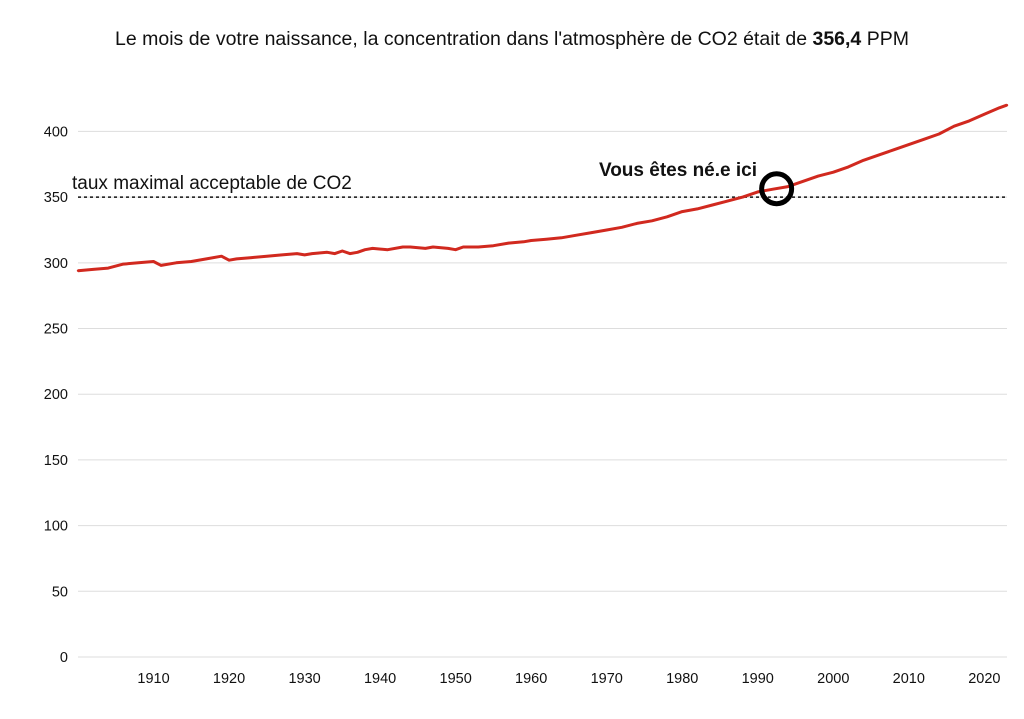 Image resolution: width=1024 pixels, height=719 pixels. I want to click on data-point-1934, so click(334, 253).